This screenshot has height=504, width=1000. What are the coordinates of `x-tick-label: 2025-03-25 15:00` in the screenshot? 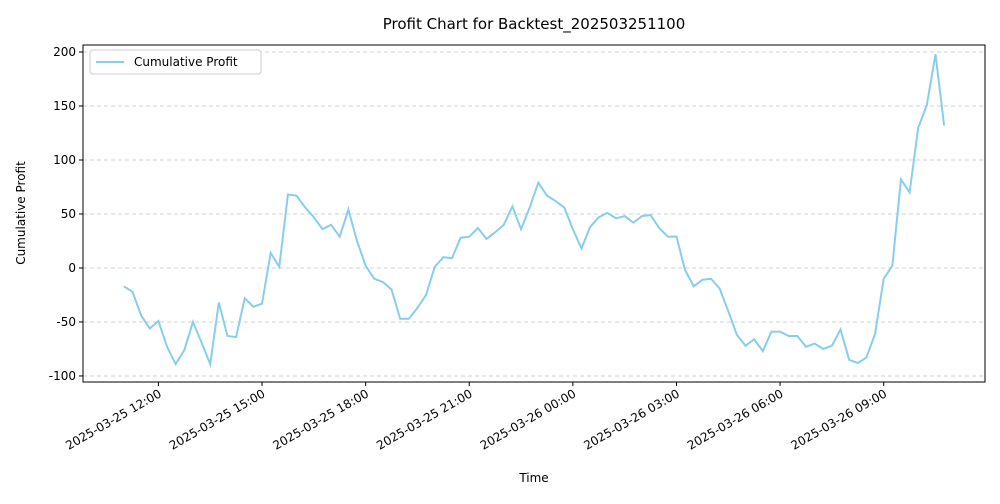 It's located at (217, 419).